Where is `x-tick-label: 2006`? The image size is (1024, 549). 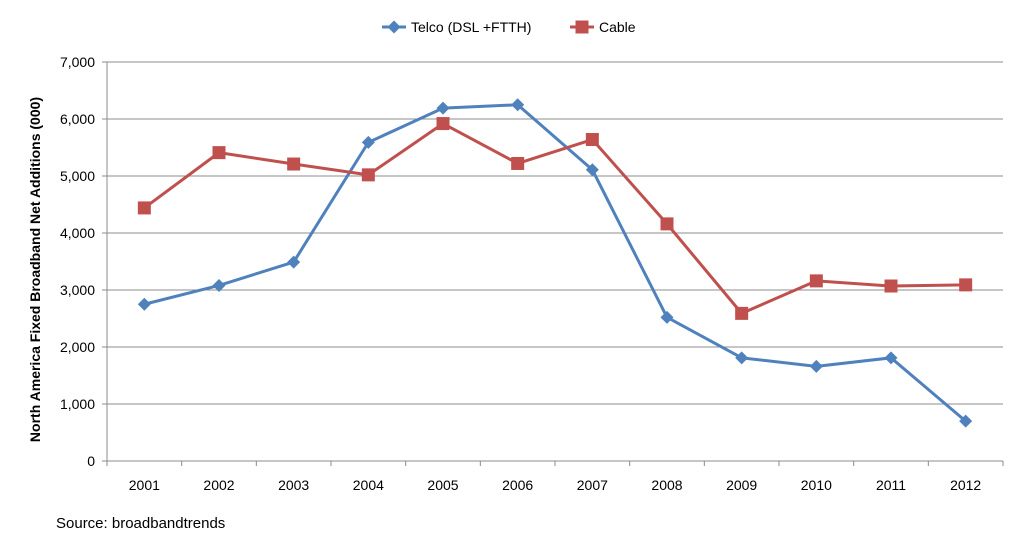 x-tick-label: 2006 is located at coordinates (517, 485).